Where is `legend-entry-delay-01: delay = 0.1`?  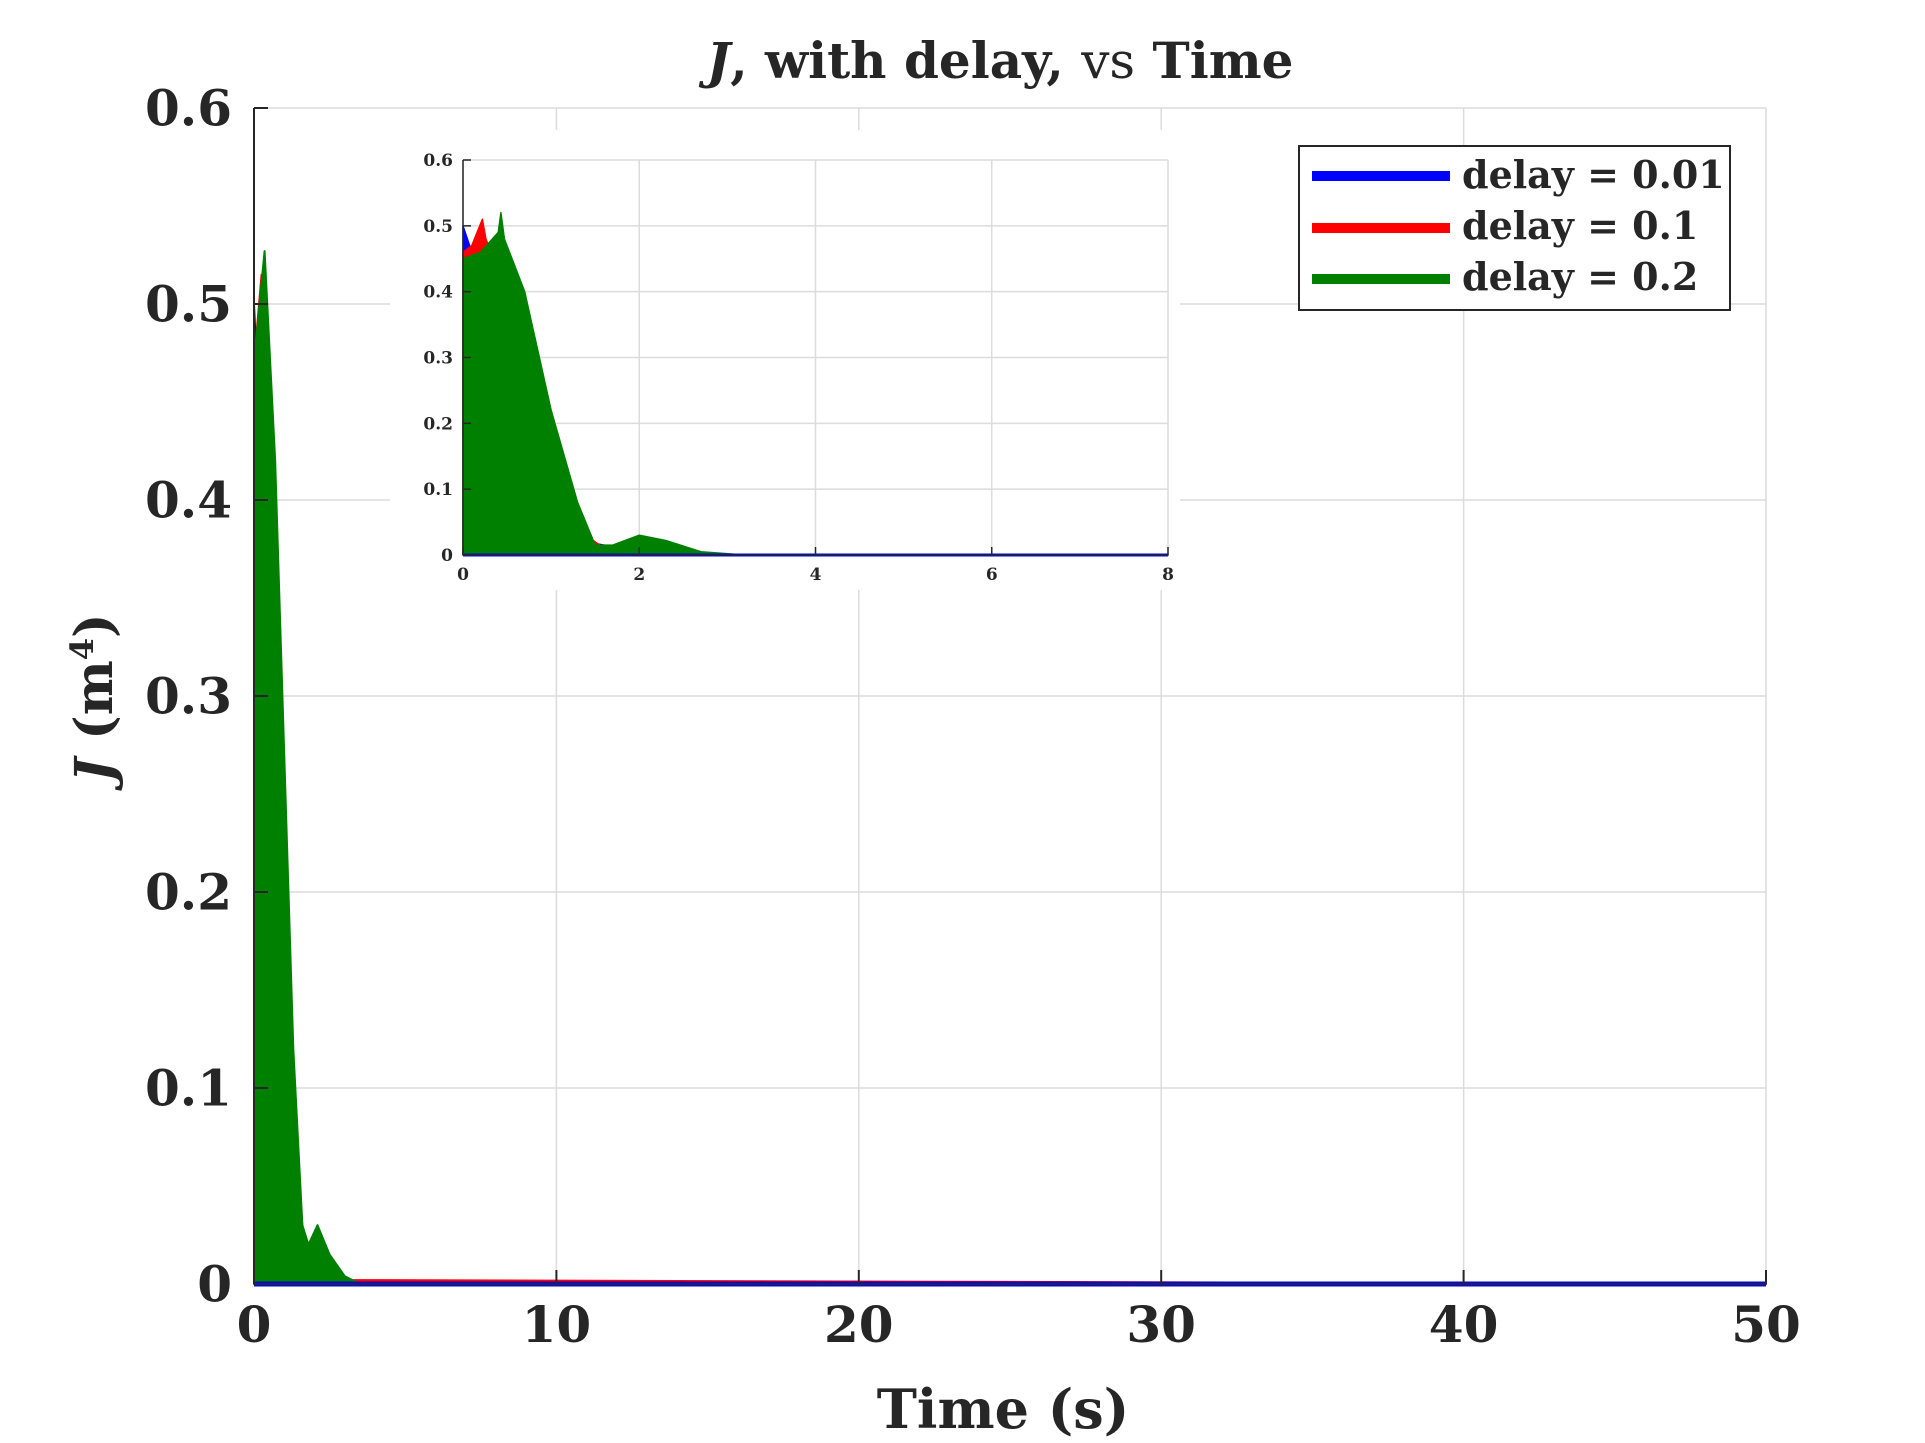 legend-entry-delay-01: delay = 0.1 is located at coordinates (1505, 225).